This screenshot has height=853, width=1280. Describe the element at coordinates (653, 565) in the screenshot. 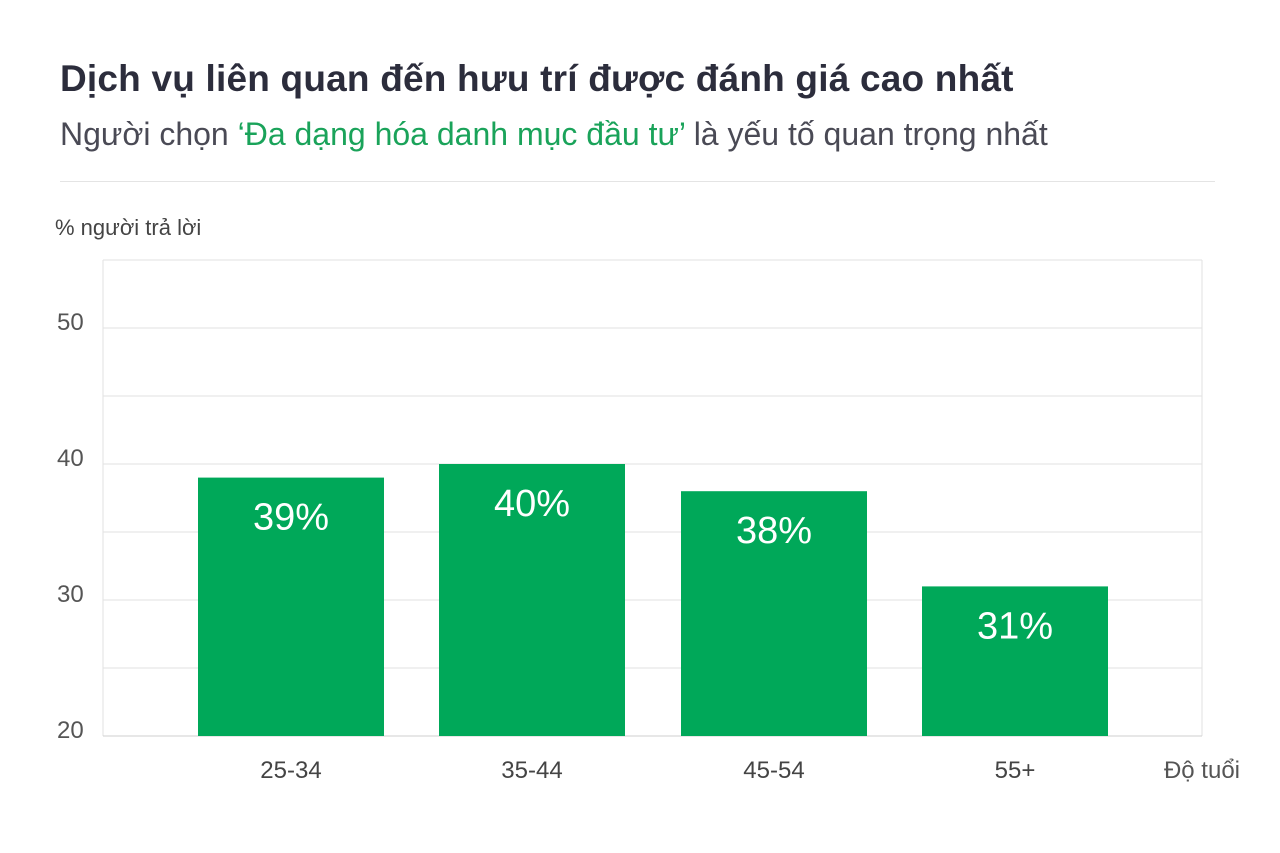

I see `data-labels: 39% 40% 38% 31%` at that location.